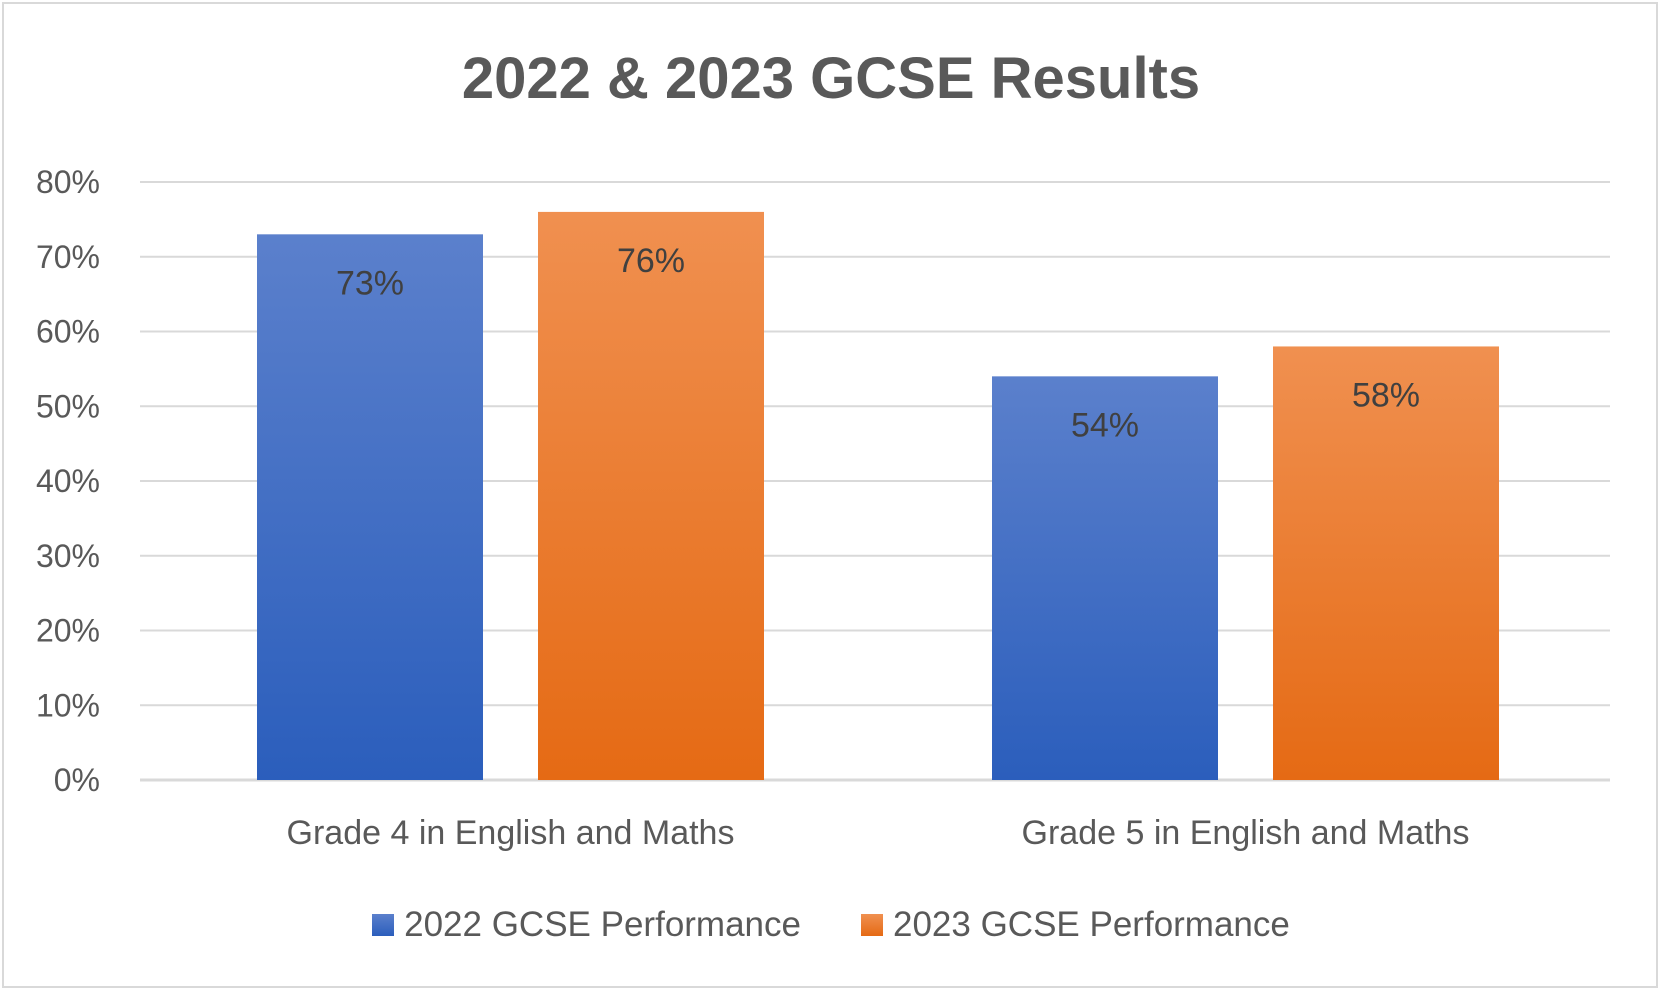  What do you see at coordinates (68, 556) in the screenshot?
I see `y-tick-label: 30%` at bounding box center [68, 556].